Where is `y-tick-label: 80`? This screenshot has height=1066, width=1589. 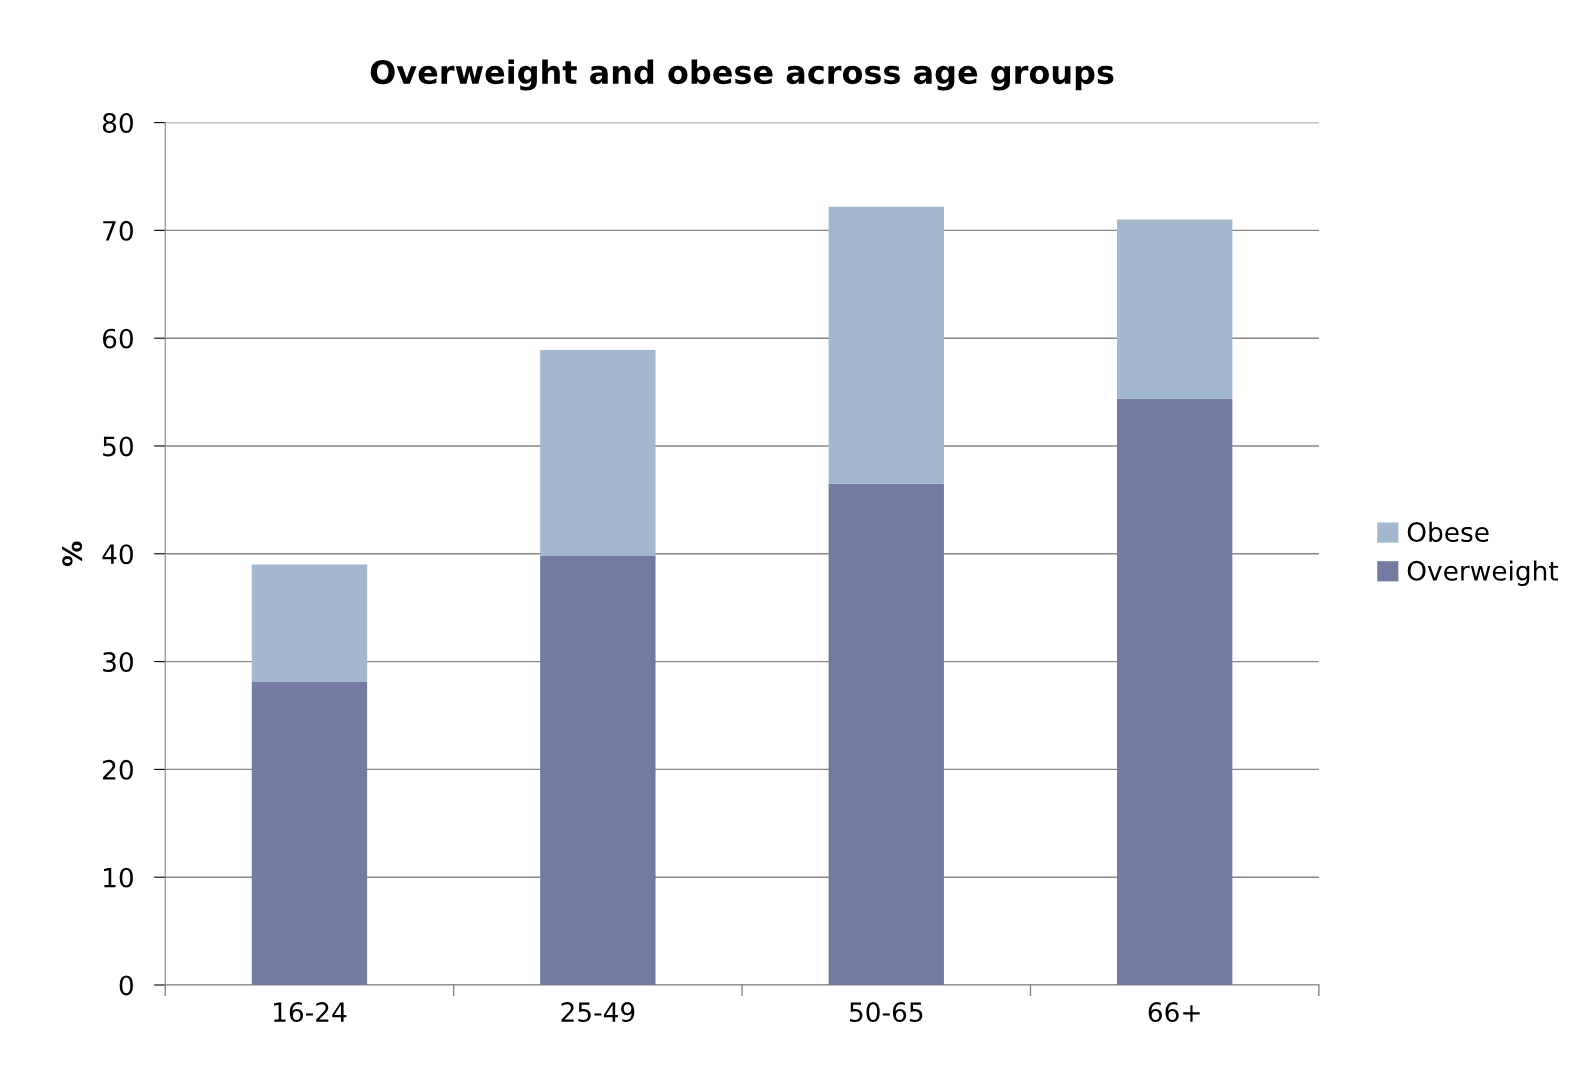 y-tick-label: 80 is located at coordinates (117, 123).